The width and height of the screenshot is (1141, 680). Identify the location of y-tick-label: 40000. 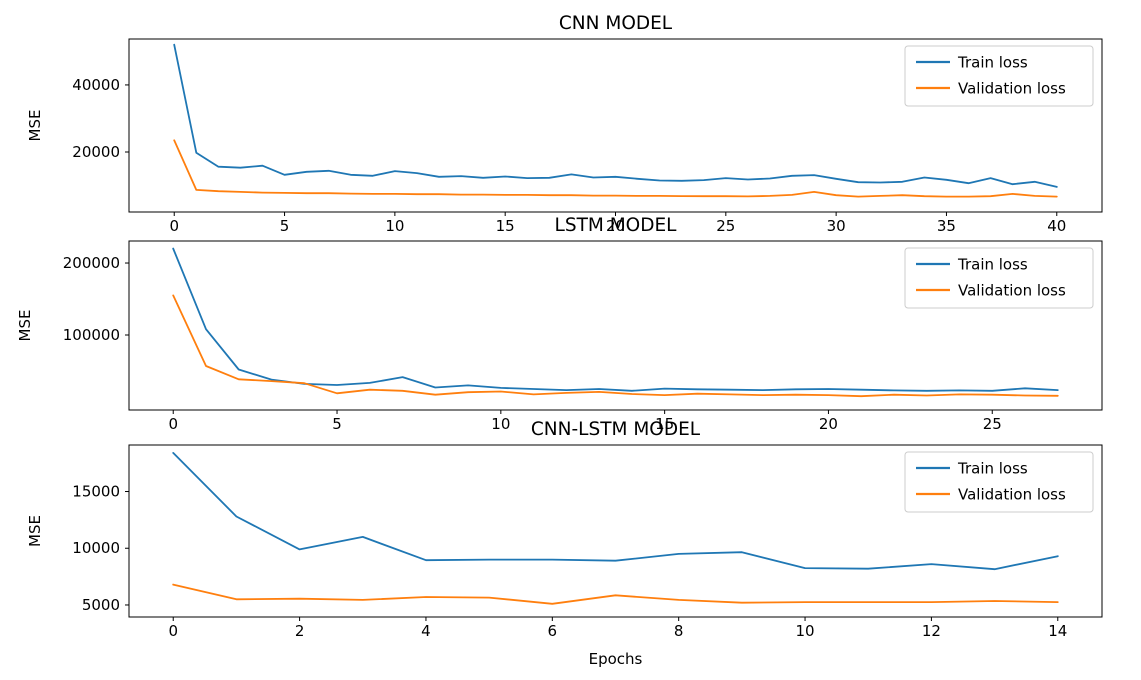
(96, 85).